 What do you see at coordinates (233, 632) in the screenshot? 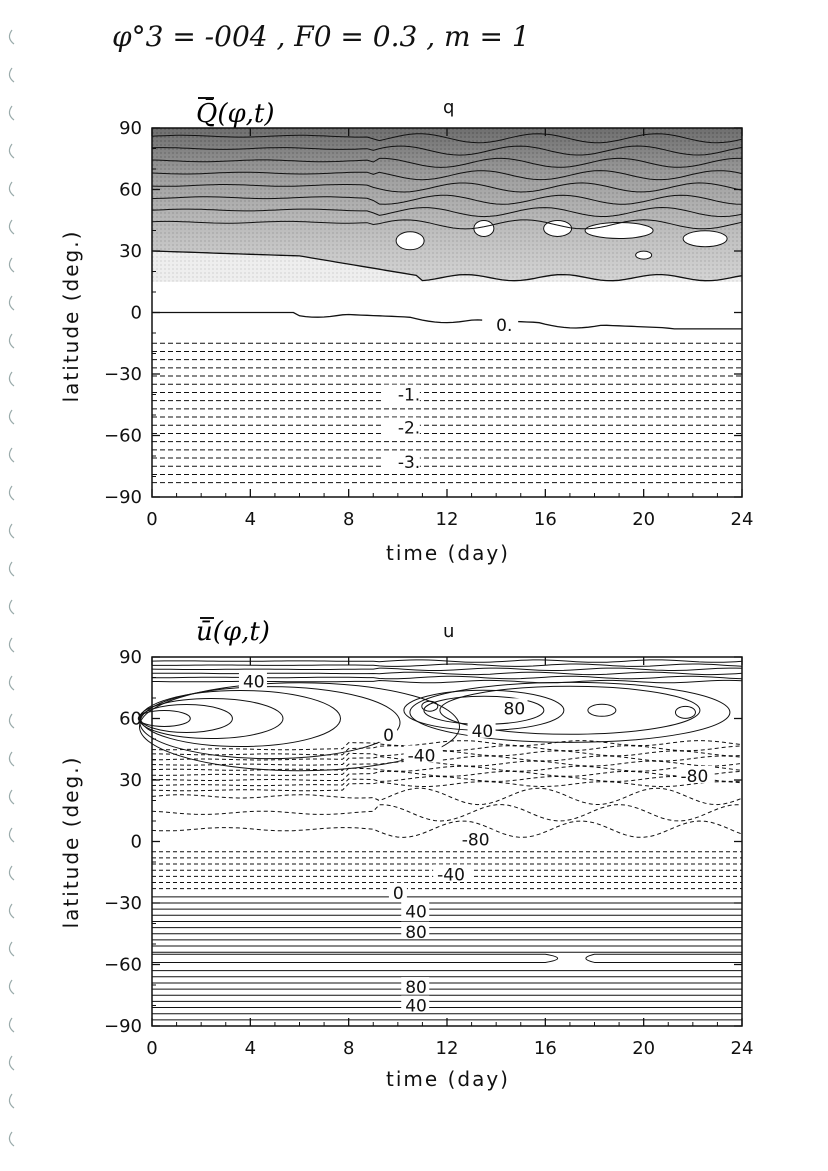
I see `chart-u-title: ū(φ,t)` at bounding box center [233, 632].